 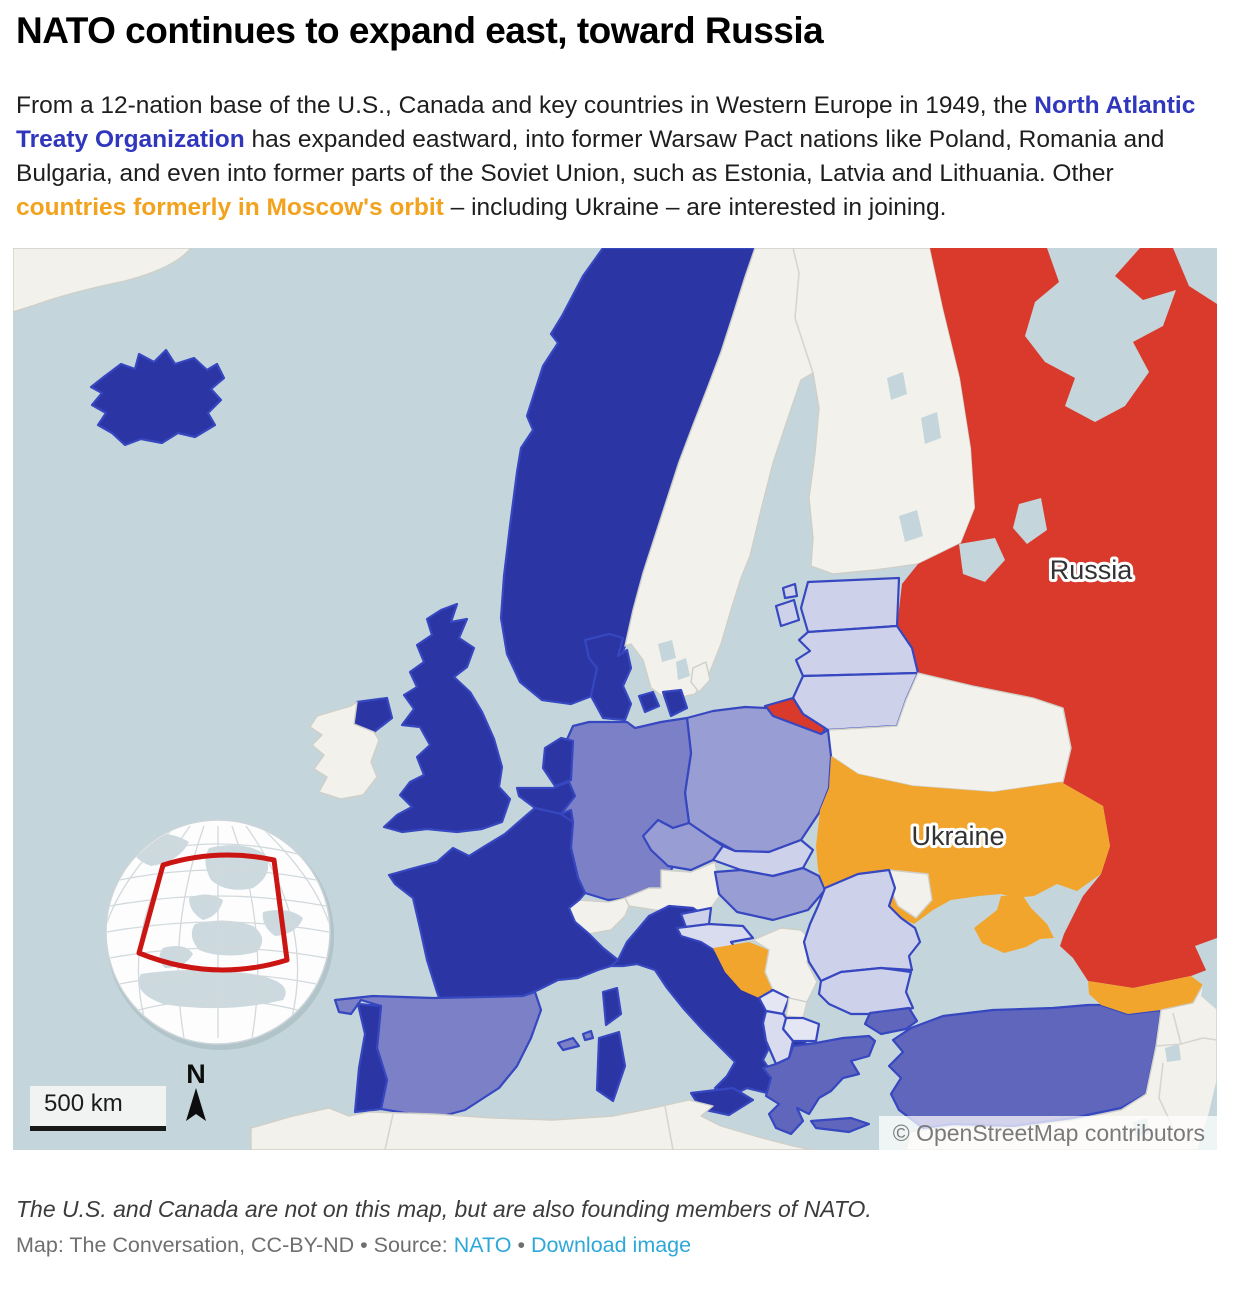 What do you see at coordinates (1030, 520) in the screenshot?
I see `country-onega` at bounding box center [1030, 520].